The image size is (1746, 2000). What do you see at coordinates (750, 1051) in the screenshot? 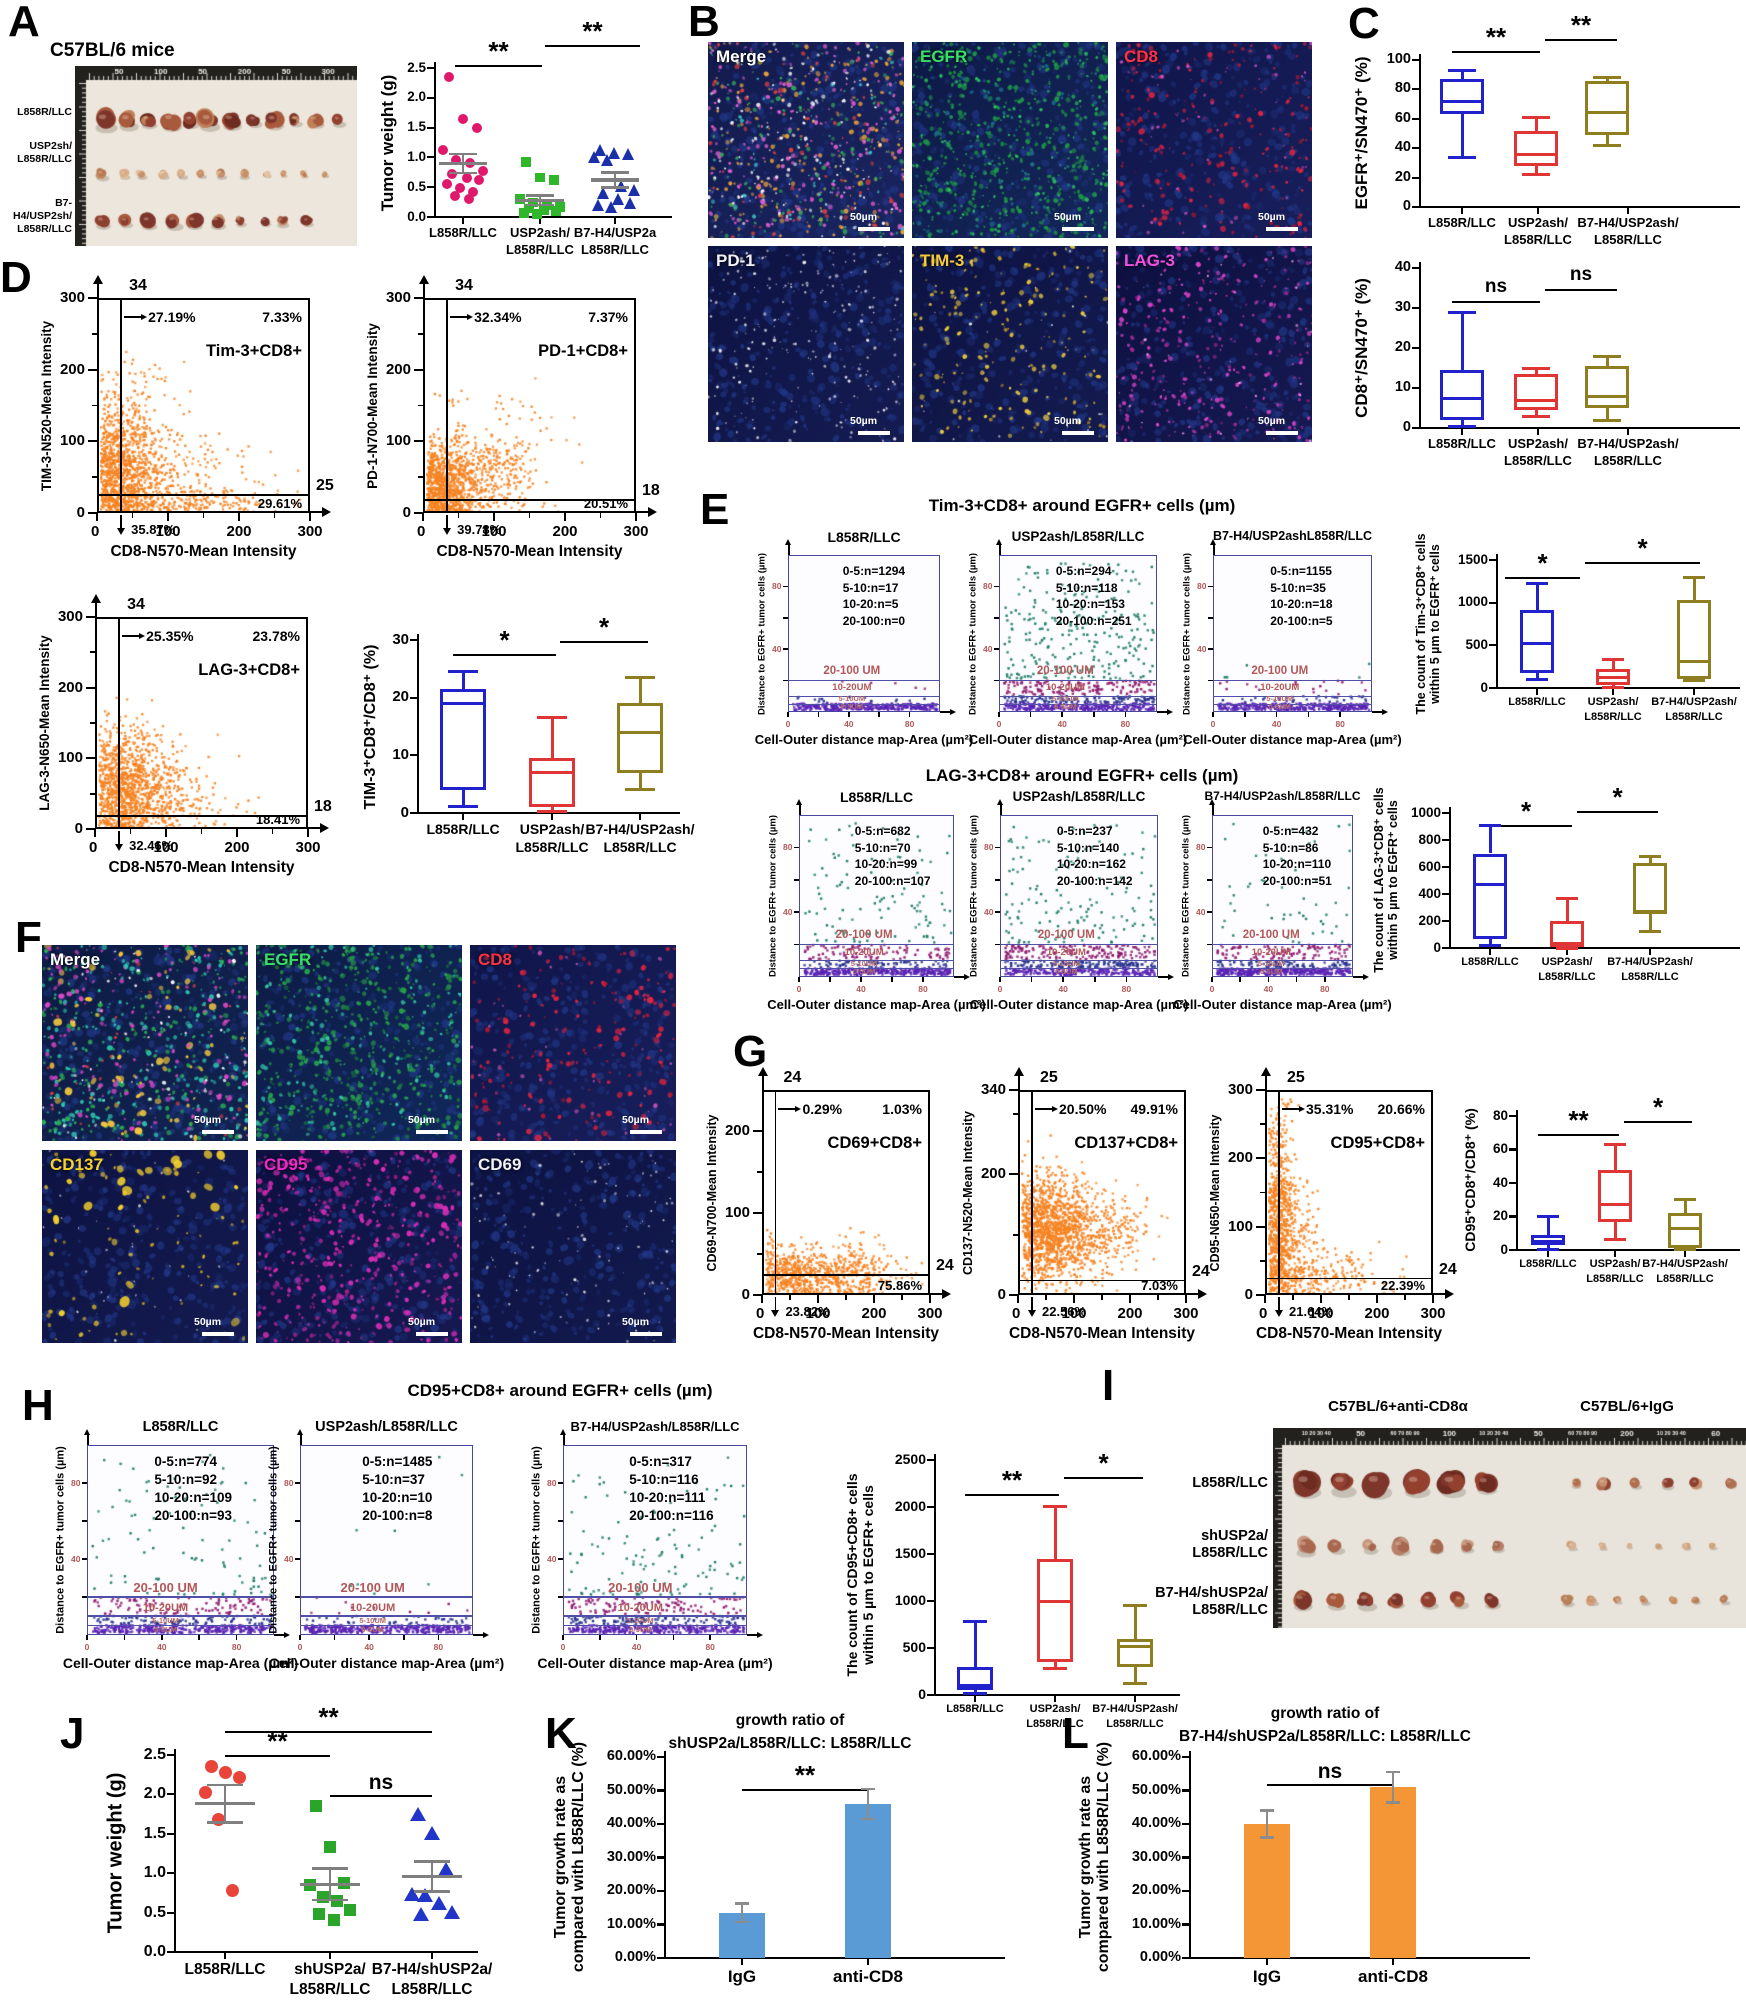
I see `panel-letter-g: G` at bounding box center [750, 1051].